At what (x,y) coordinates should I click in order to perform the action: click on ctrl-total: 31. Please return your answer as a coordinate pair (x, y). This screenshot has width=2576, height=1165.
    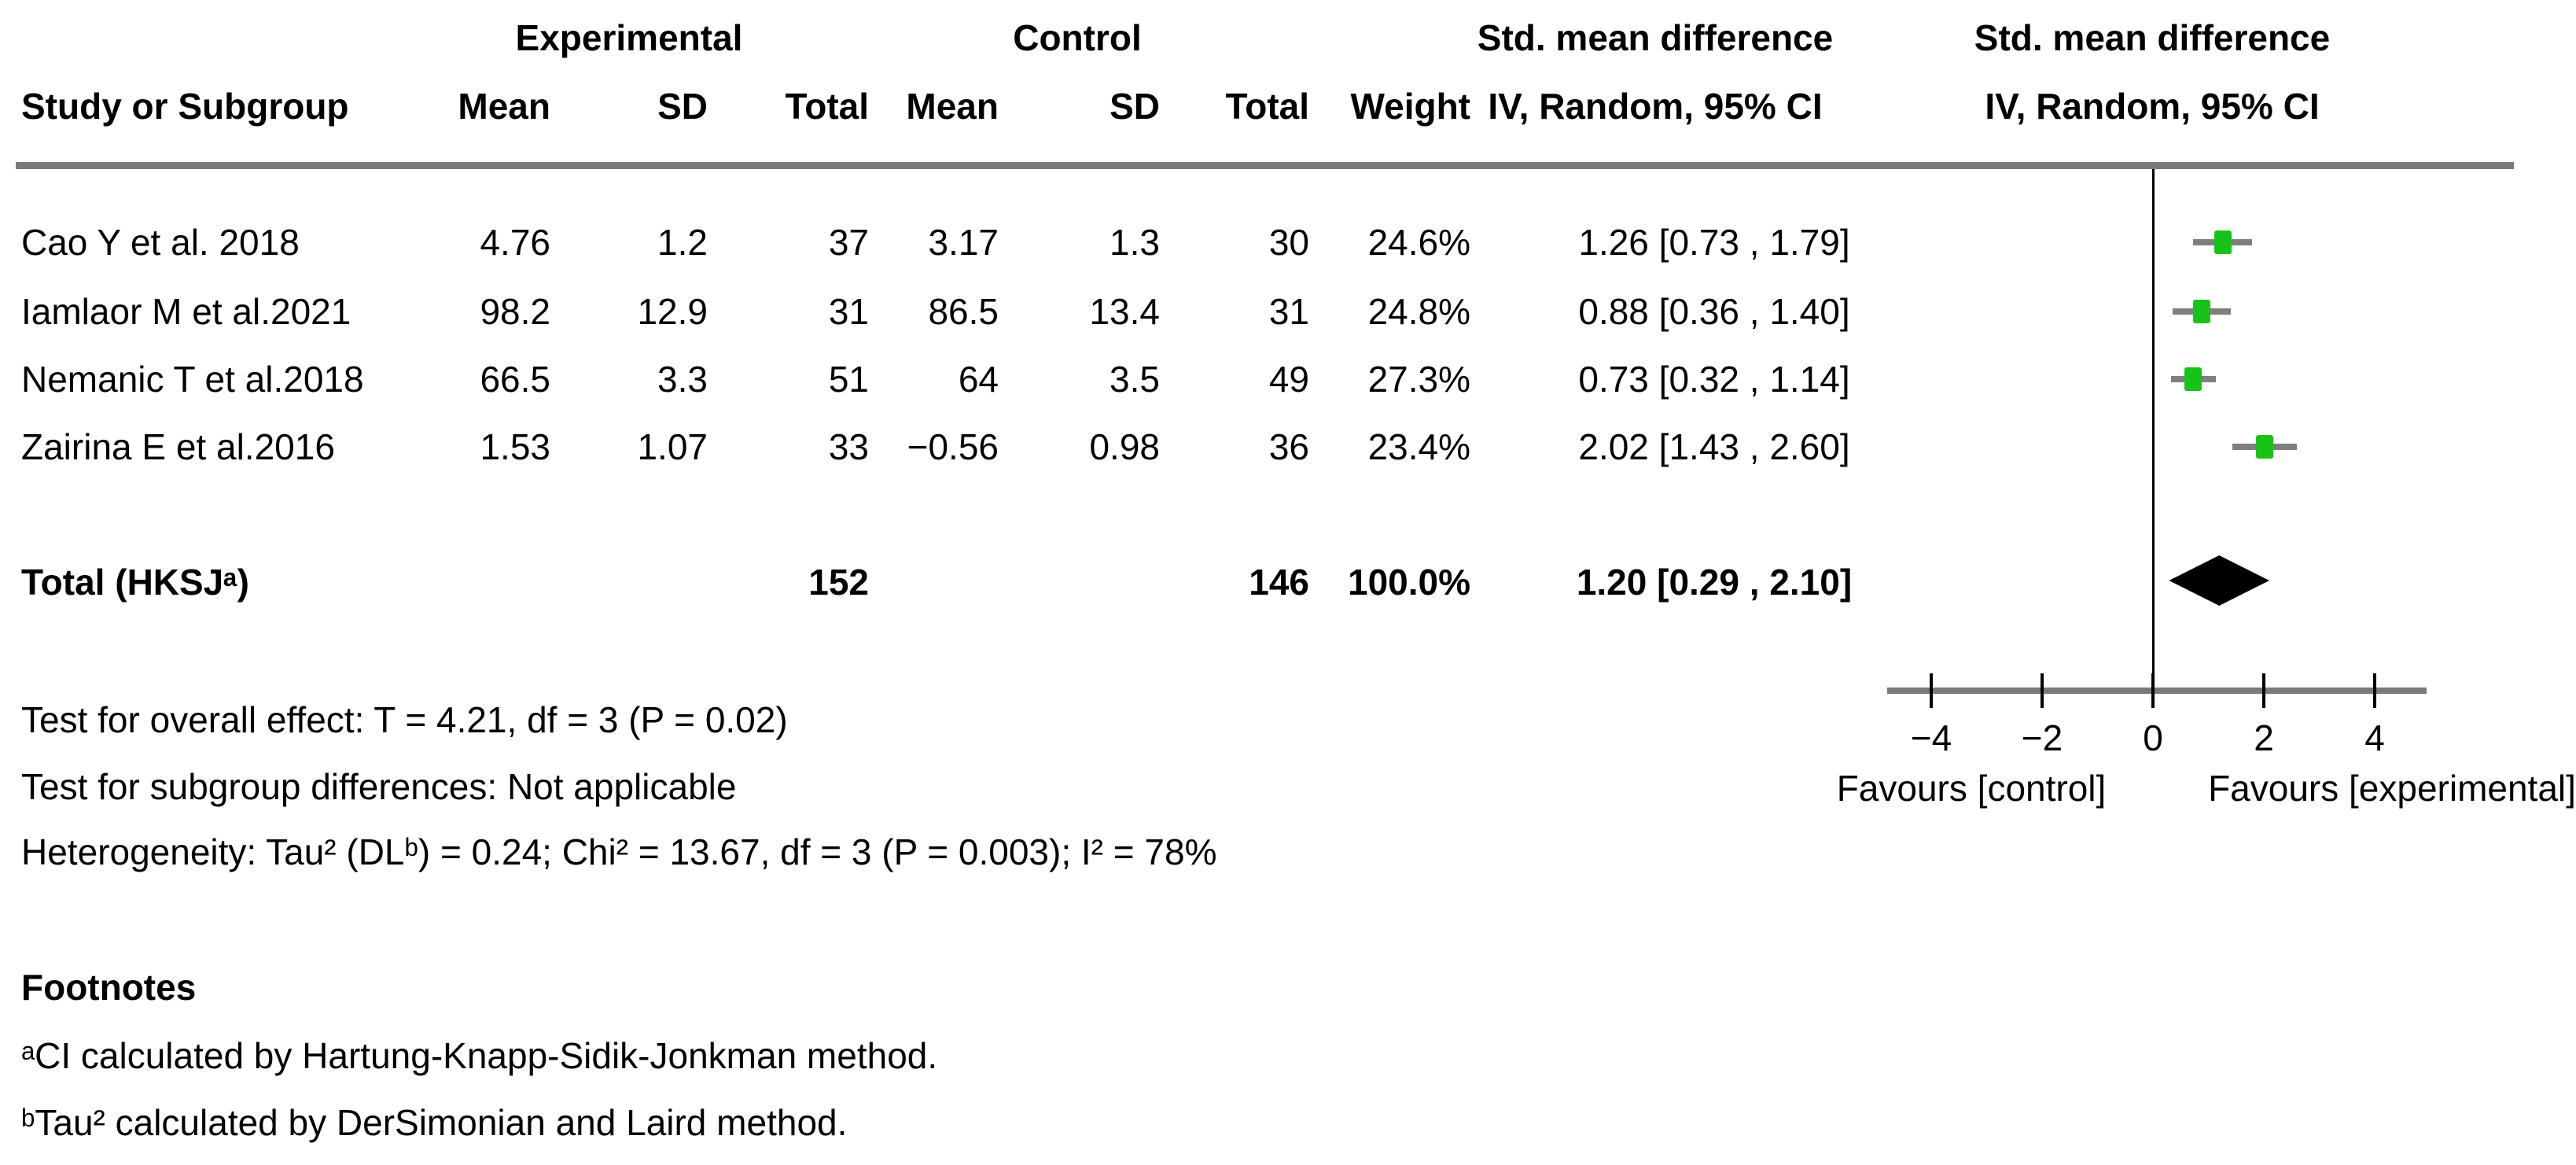
    Looking at the image, I should click on (1288, 311).